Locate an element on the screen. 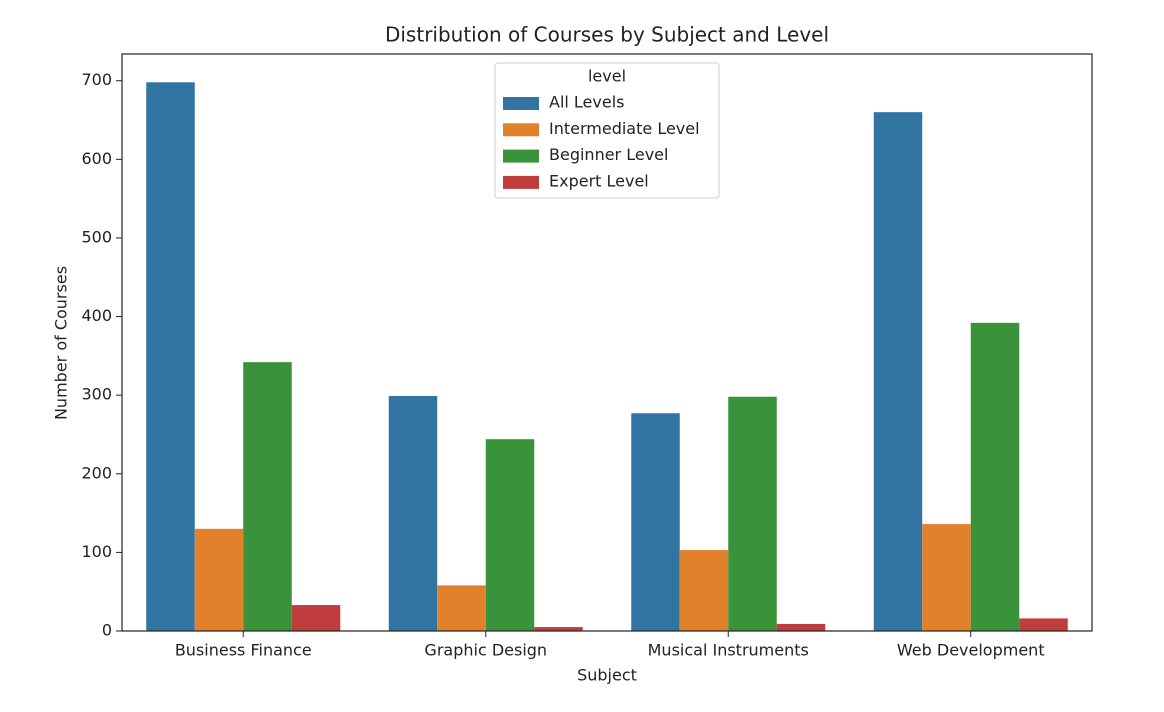  x-axis-label: Subject is located at coordinates (607, 675).